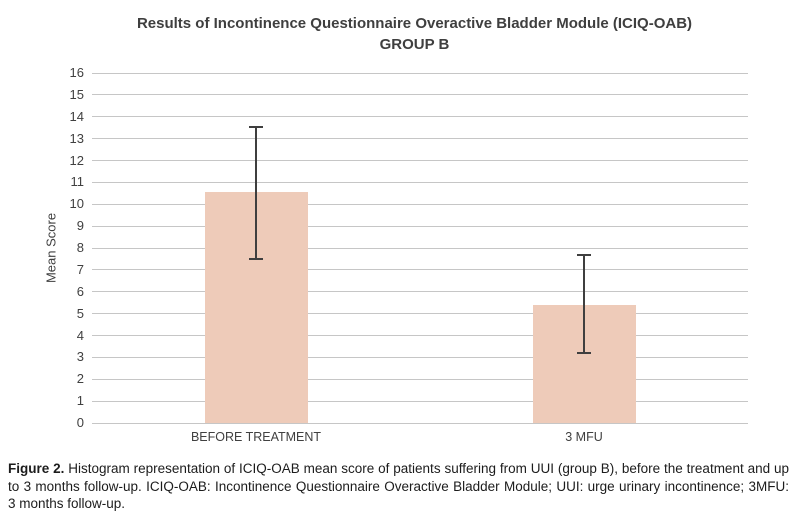 Image resolution: width=799 pixels, height=527 pixels. What do you see at coordinates (80, 313) in the screenshot?
I see `y-tick-label: 5` at bounding box center [80, 313].